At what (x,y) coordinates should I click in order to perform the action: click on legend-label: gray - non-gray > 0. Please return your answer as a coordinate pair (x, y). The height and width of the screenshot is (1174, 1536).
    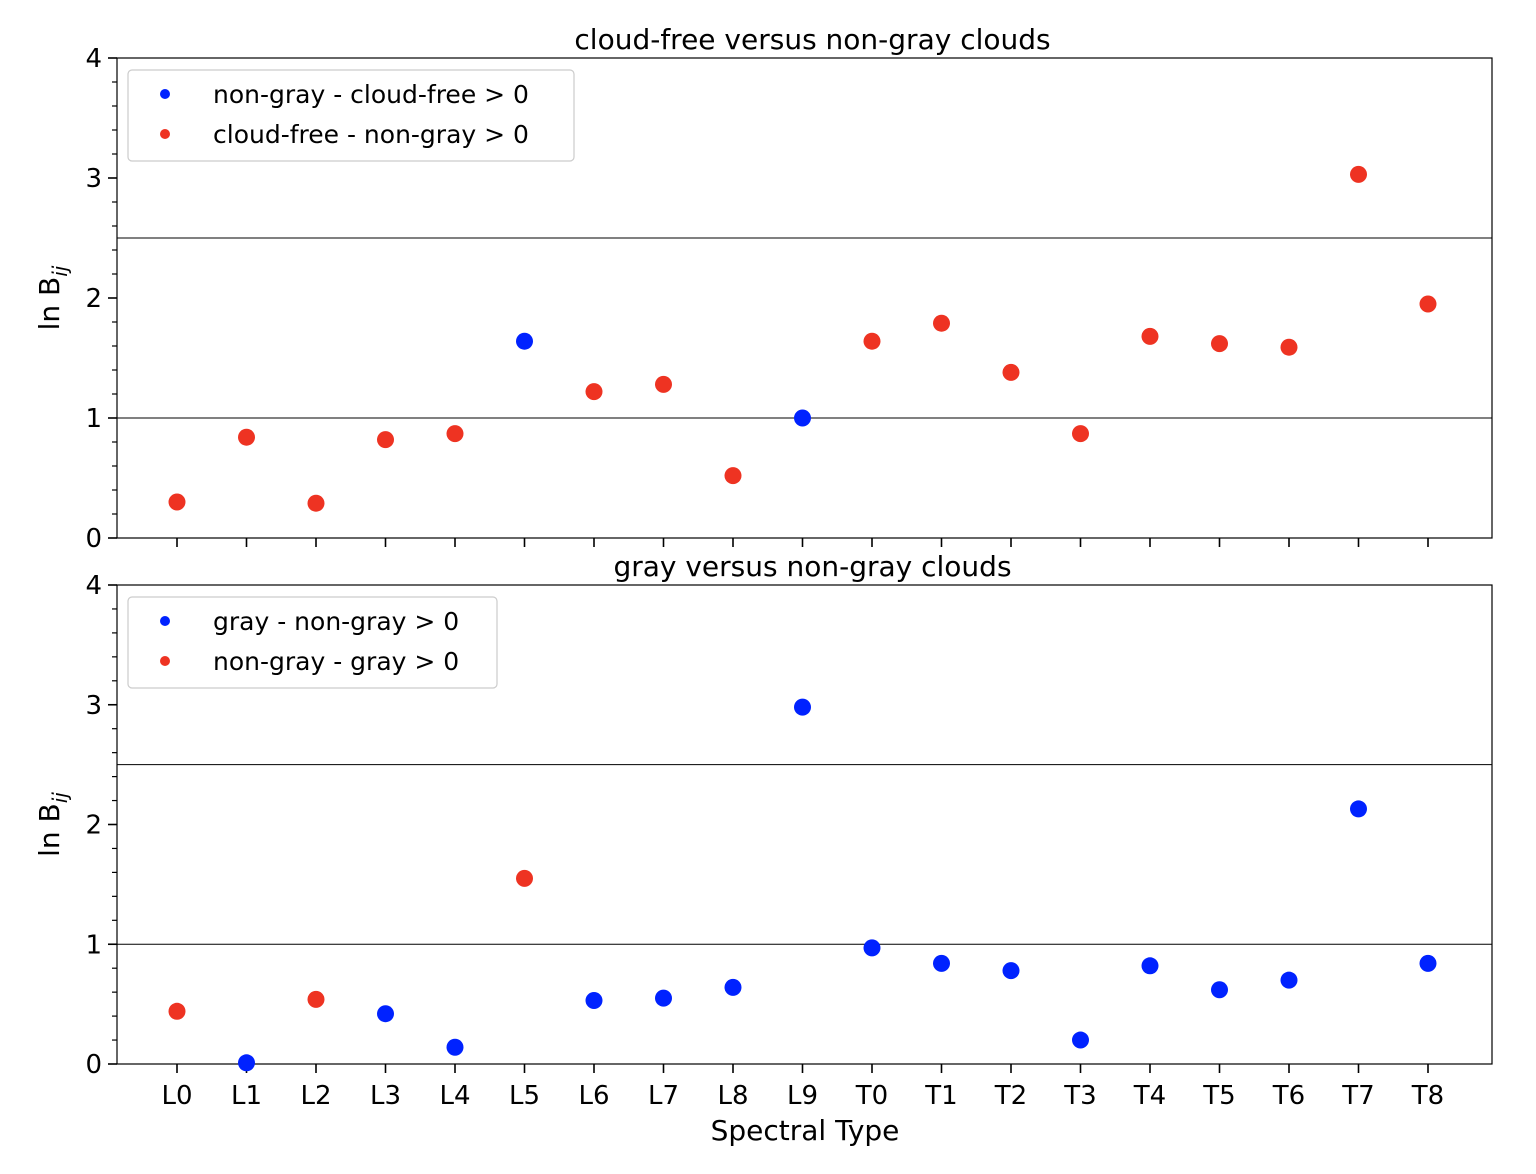
    Looking at the image, I should click on (336, 621).